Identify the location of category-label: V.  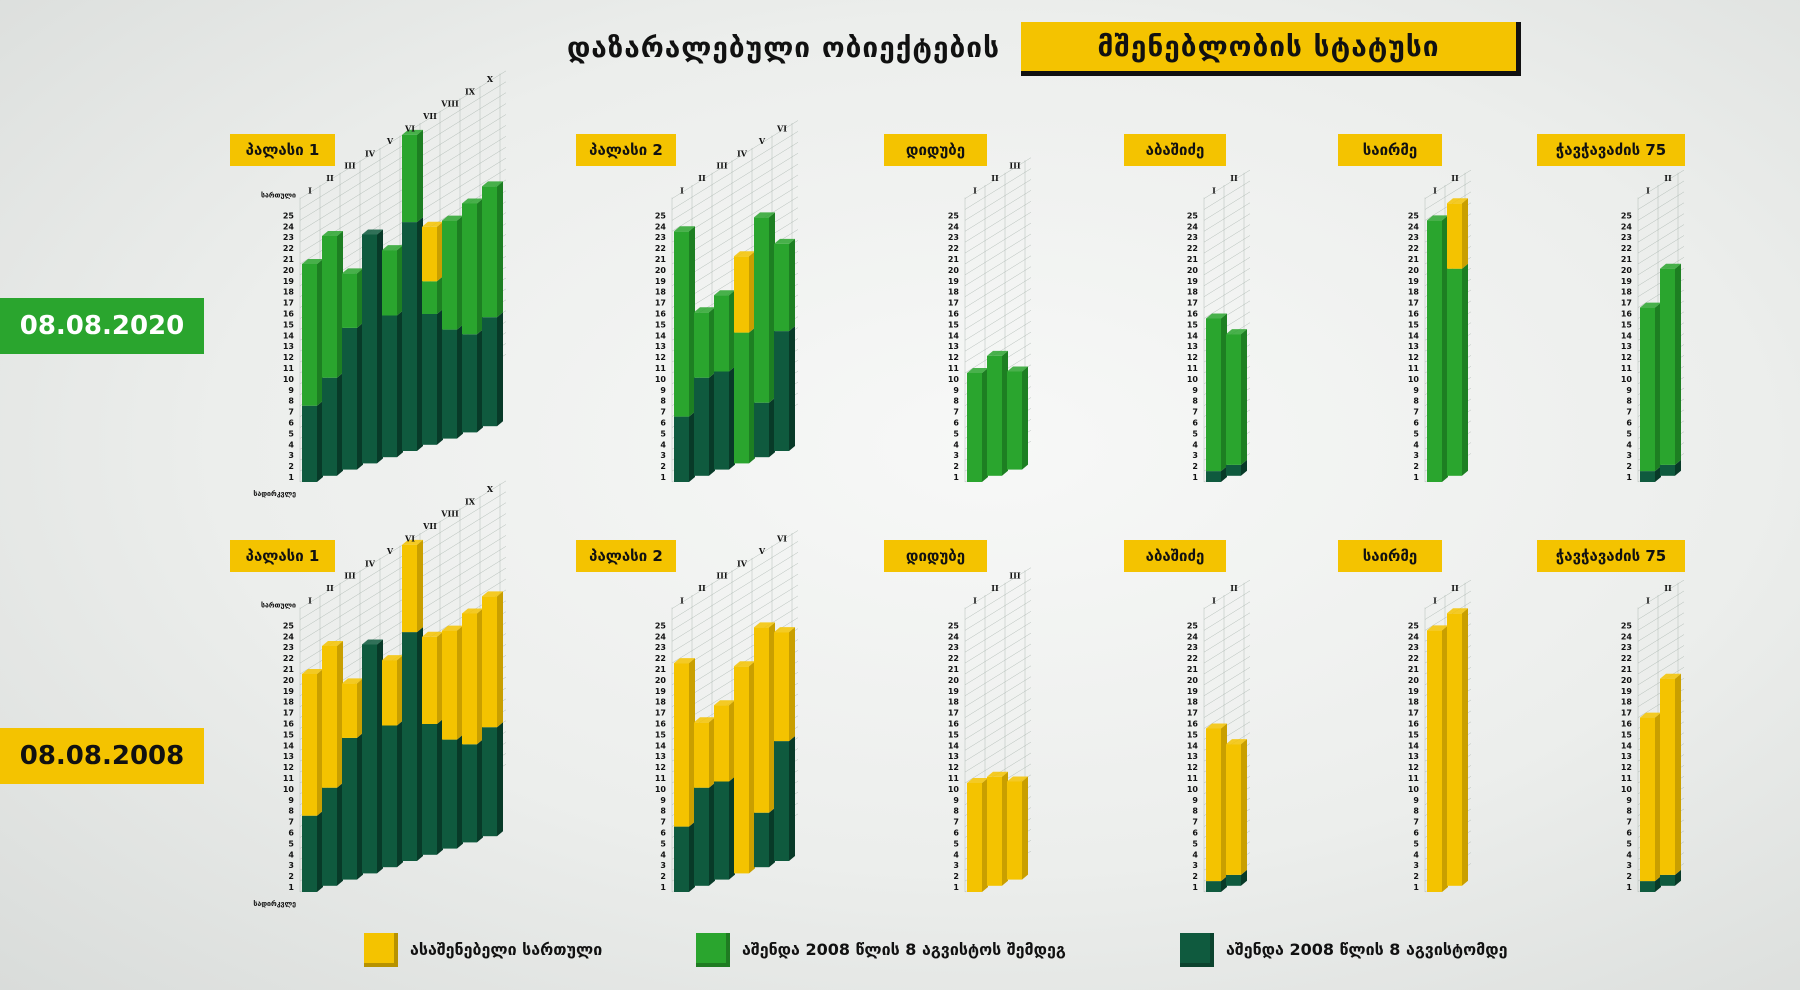
(762, 141).